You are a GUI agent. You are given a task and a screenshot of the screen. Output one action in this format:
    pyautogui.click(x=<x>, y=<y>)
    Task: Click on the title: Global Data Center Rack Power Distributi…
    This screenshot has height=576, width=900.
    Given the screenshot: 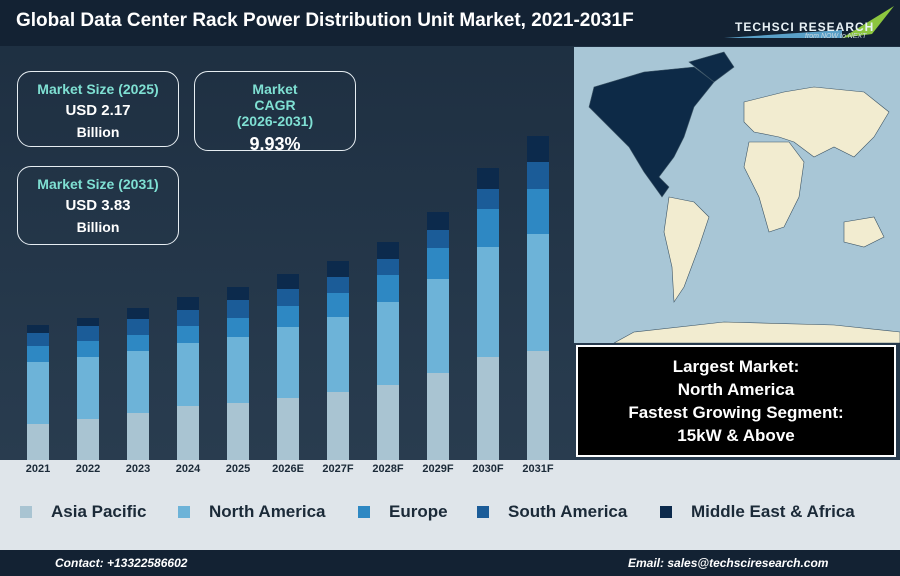 What is the action you would take?
    pyautogui.click(x=325, y=20)
    